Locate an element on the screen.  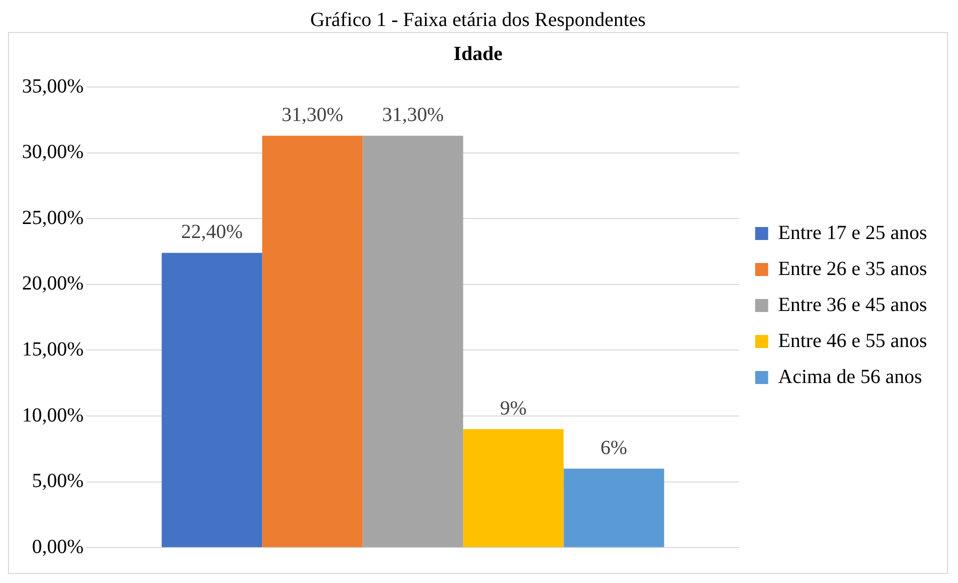
y-tick-label: 35,00% is located at coordinates (53, 86).